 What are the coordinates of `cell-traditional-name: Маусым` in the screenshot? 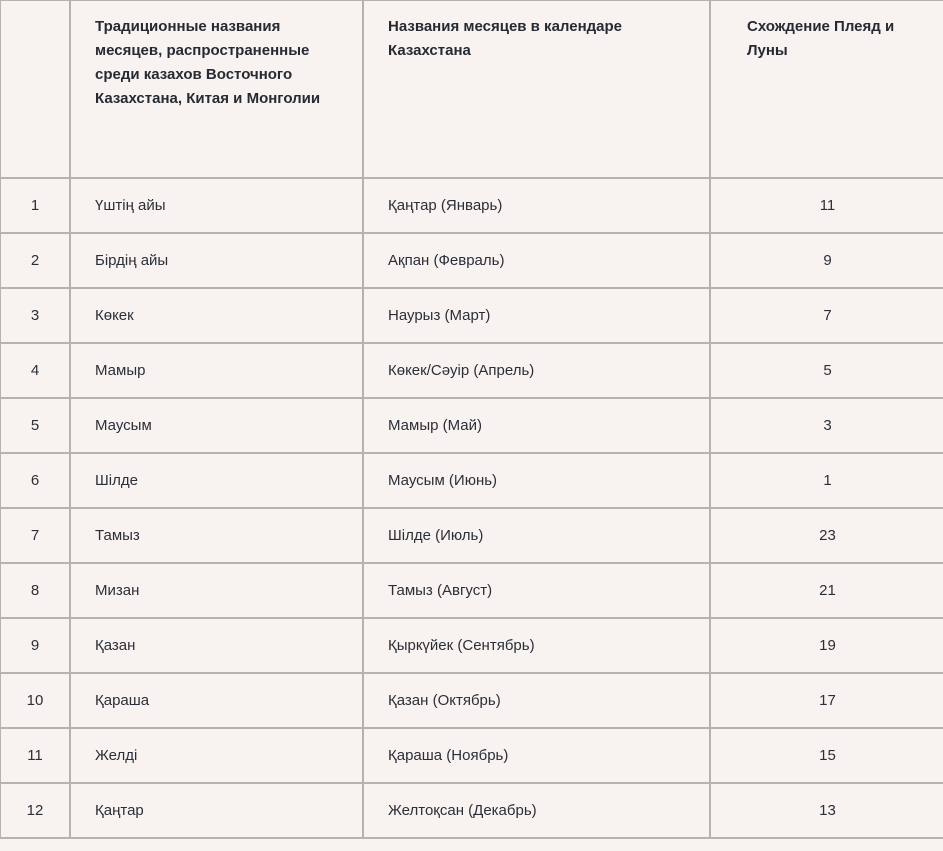 It's located at (216, 425).